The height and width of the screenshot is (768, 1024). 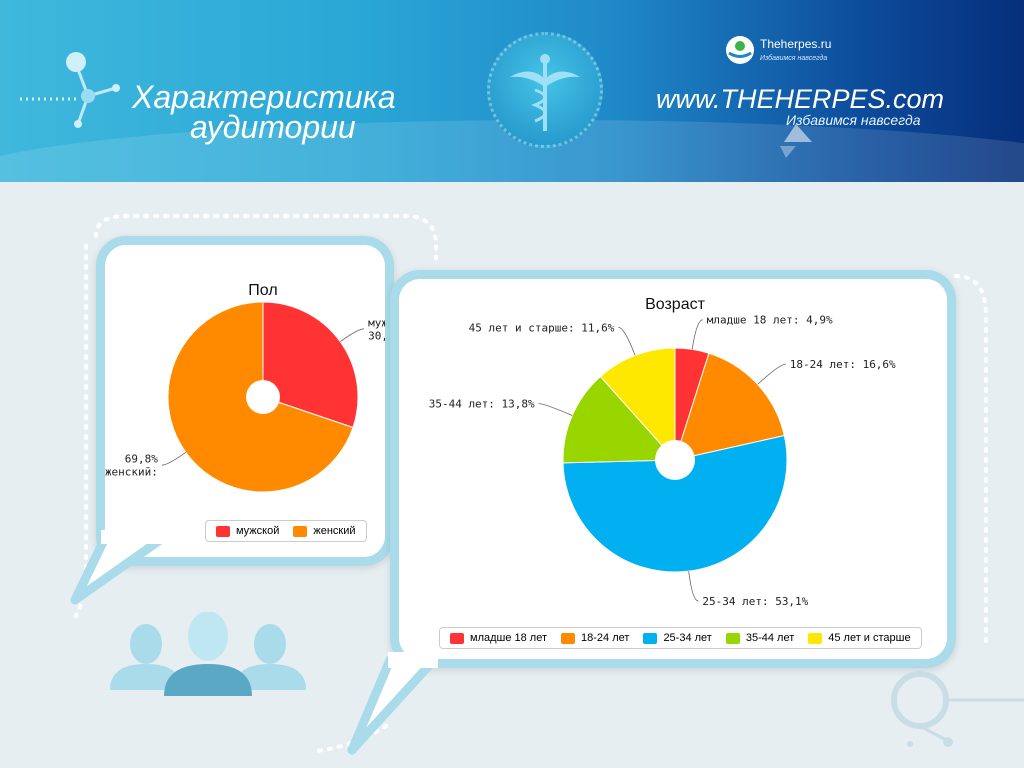 What do you see at coordinates (796, 141) in the screenshot?
I see `triangle-decor-icon` at bounding box center [796, 141].